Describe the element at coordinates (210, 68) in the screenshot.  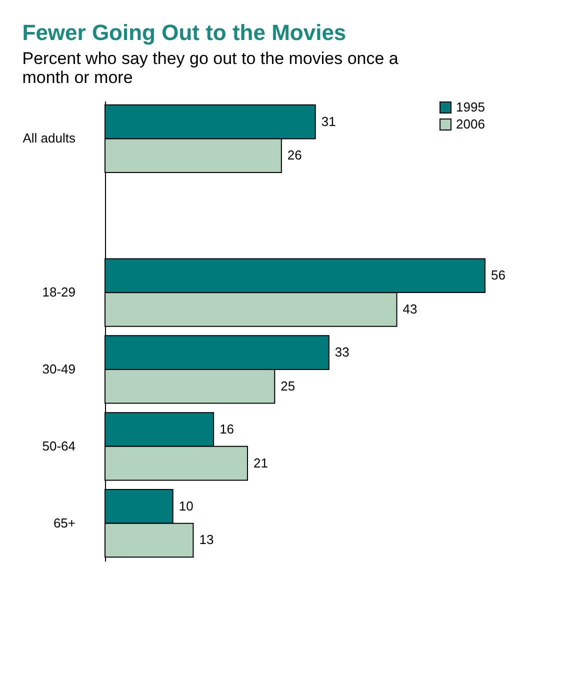
I see `chart-subtitle: Percent who say they go out to the movies once a month or more` at that location.